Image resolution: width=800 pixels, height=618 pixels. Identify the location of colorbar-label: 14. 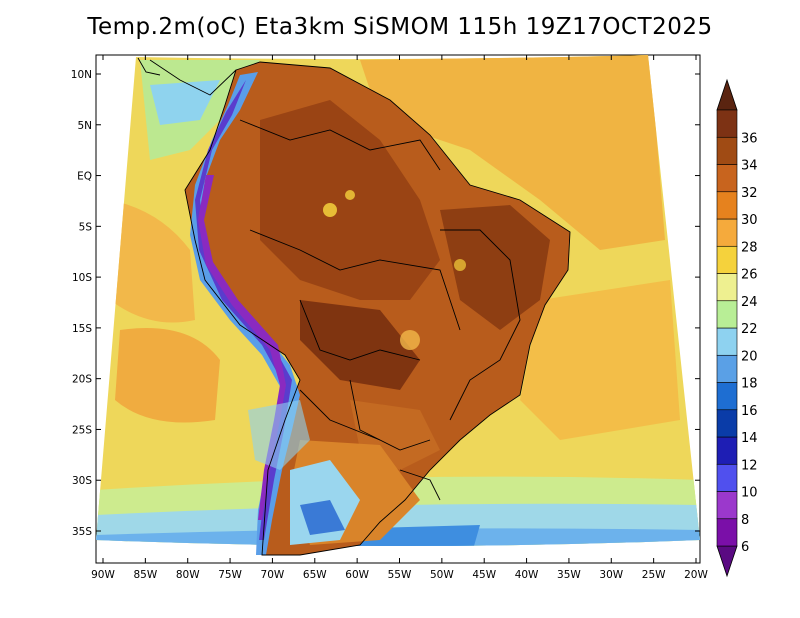
(749, 438).